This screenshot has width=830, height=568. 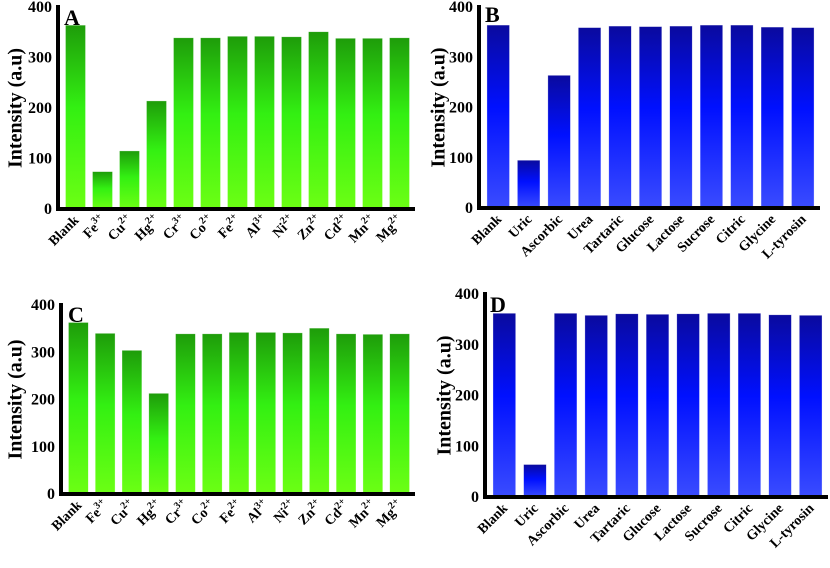 I want to click on bar-sucrose, so click(x=711, y=116).